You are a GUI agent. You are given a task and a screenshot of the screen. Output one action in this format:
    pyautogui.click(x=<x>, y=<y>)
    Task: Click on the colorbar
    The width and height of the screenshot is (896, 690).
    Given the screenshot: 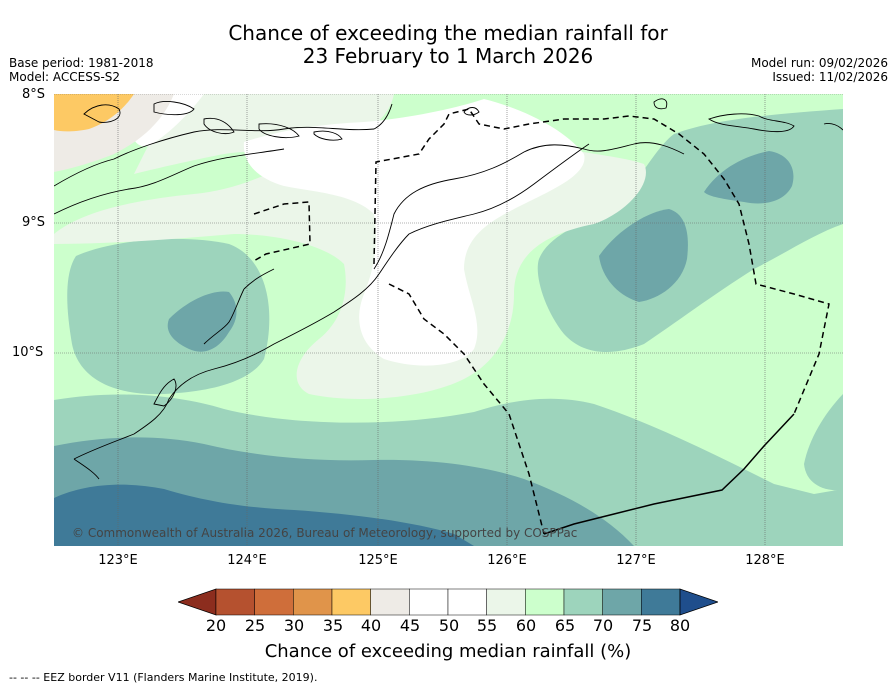 What is the action you would take?
    pyautogui.click(x=448, y=602)
    